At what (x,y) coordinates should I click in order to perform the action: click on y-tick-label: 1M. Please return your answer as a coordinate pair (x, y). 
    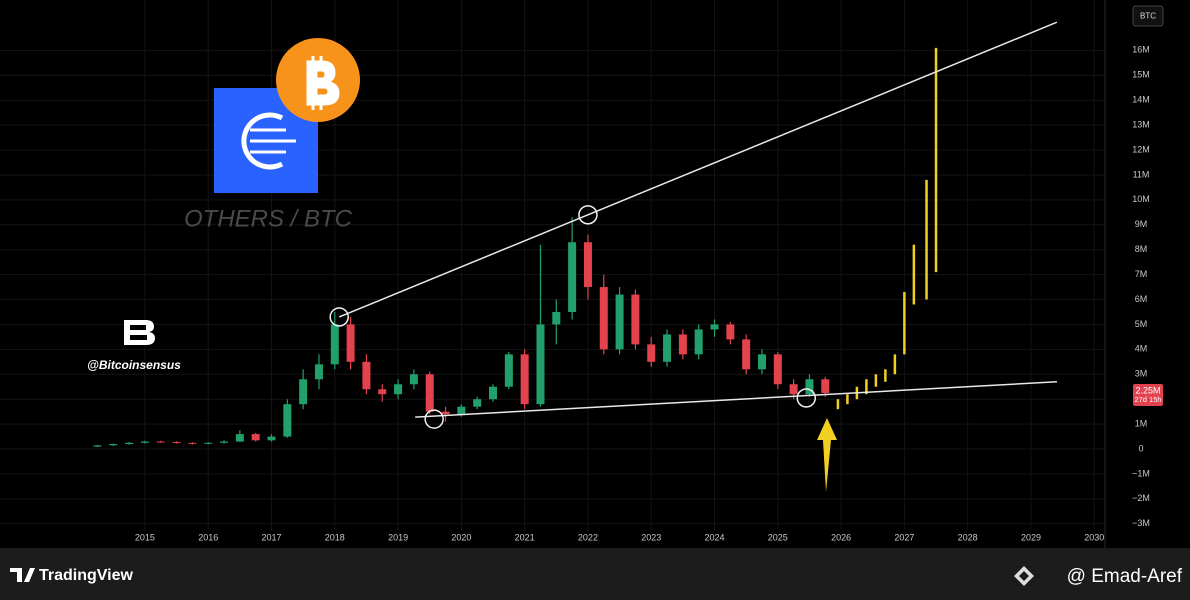
    Looking at the image, I should click on (1141, 423).